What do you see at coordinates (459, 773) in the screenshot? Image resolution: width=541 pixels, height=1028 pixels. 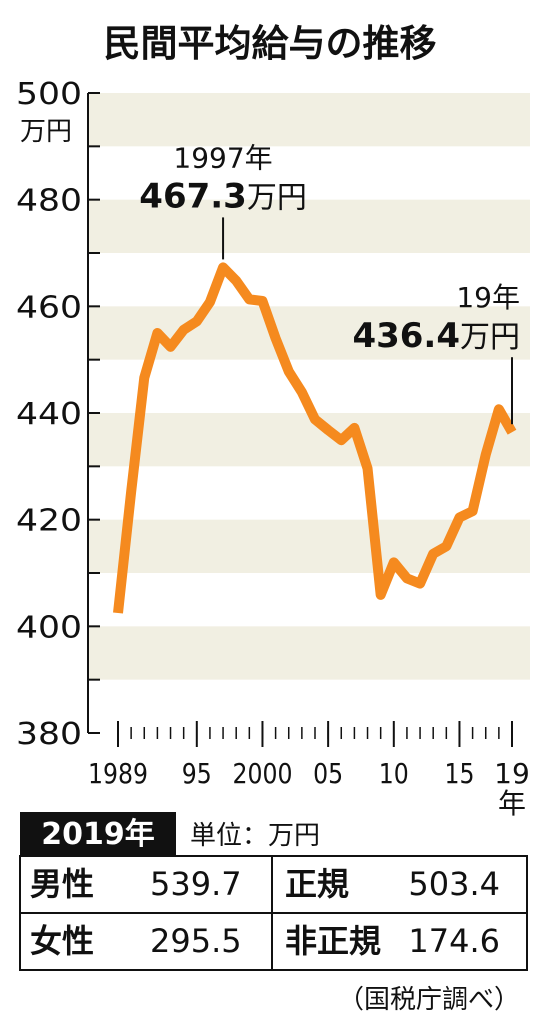 I see `x-tick-label: 15` at bounding box center [459, 773].